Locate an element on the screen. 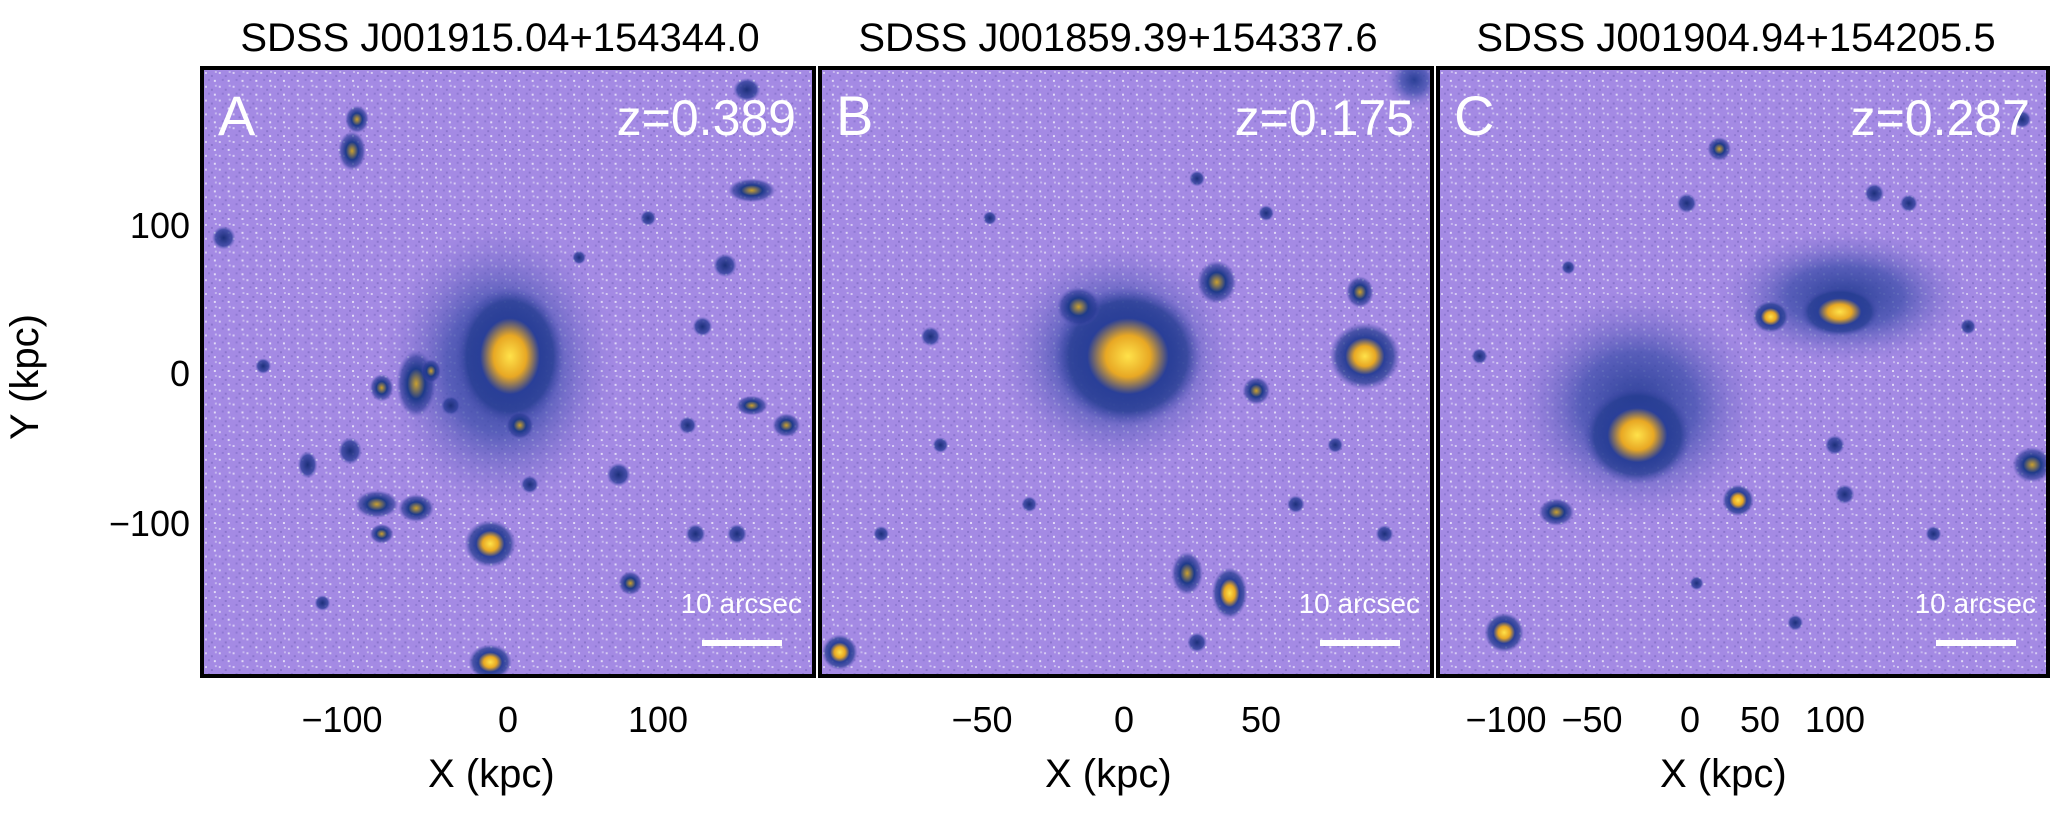 The image size is (2053, 813). y-tick-label: −100 is located at coordinates (149, 523).